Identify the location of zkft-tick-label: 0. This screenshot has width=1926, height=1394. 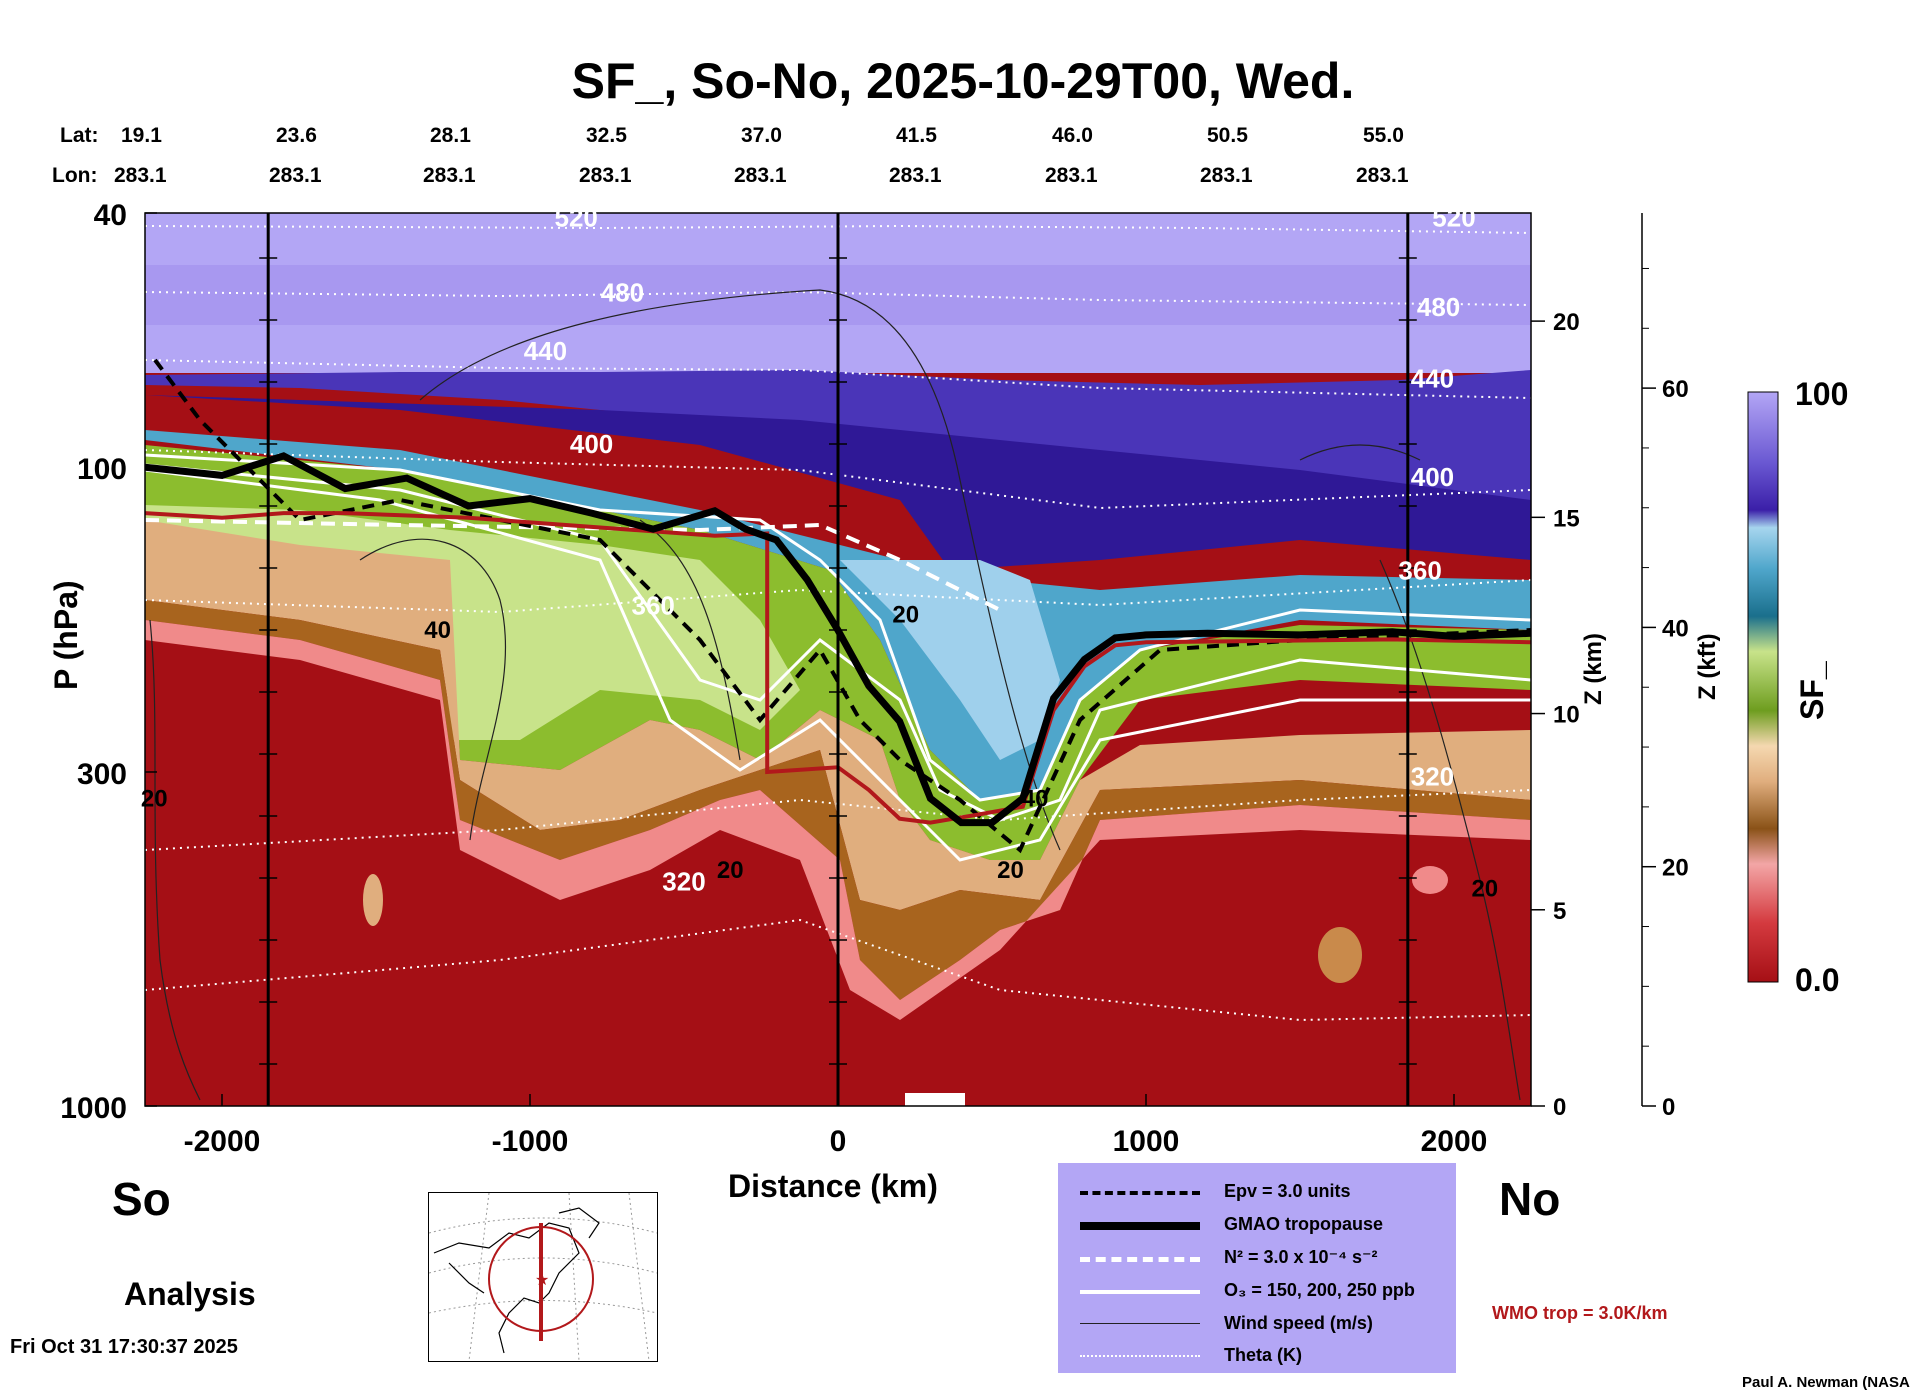
(1668, 1107).